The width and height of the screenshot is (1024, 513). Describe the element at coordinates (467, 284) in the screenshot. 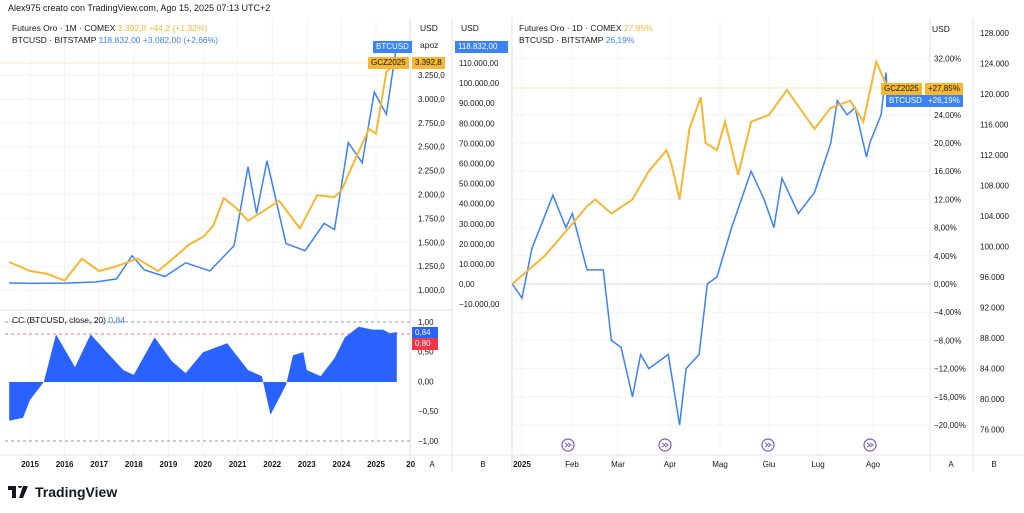

I see `axis-b-tick: 0,00` at that location.